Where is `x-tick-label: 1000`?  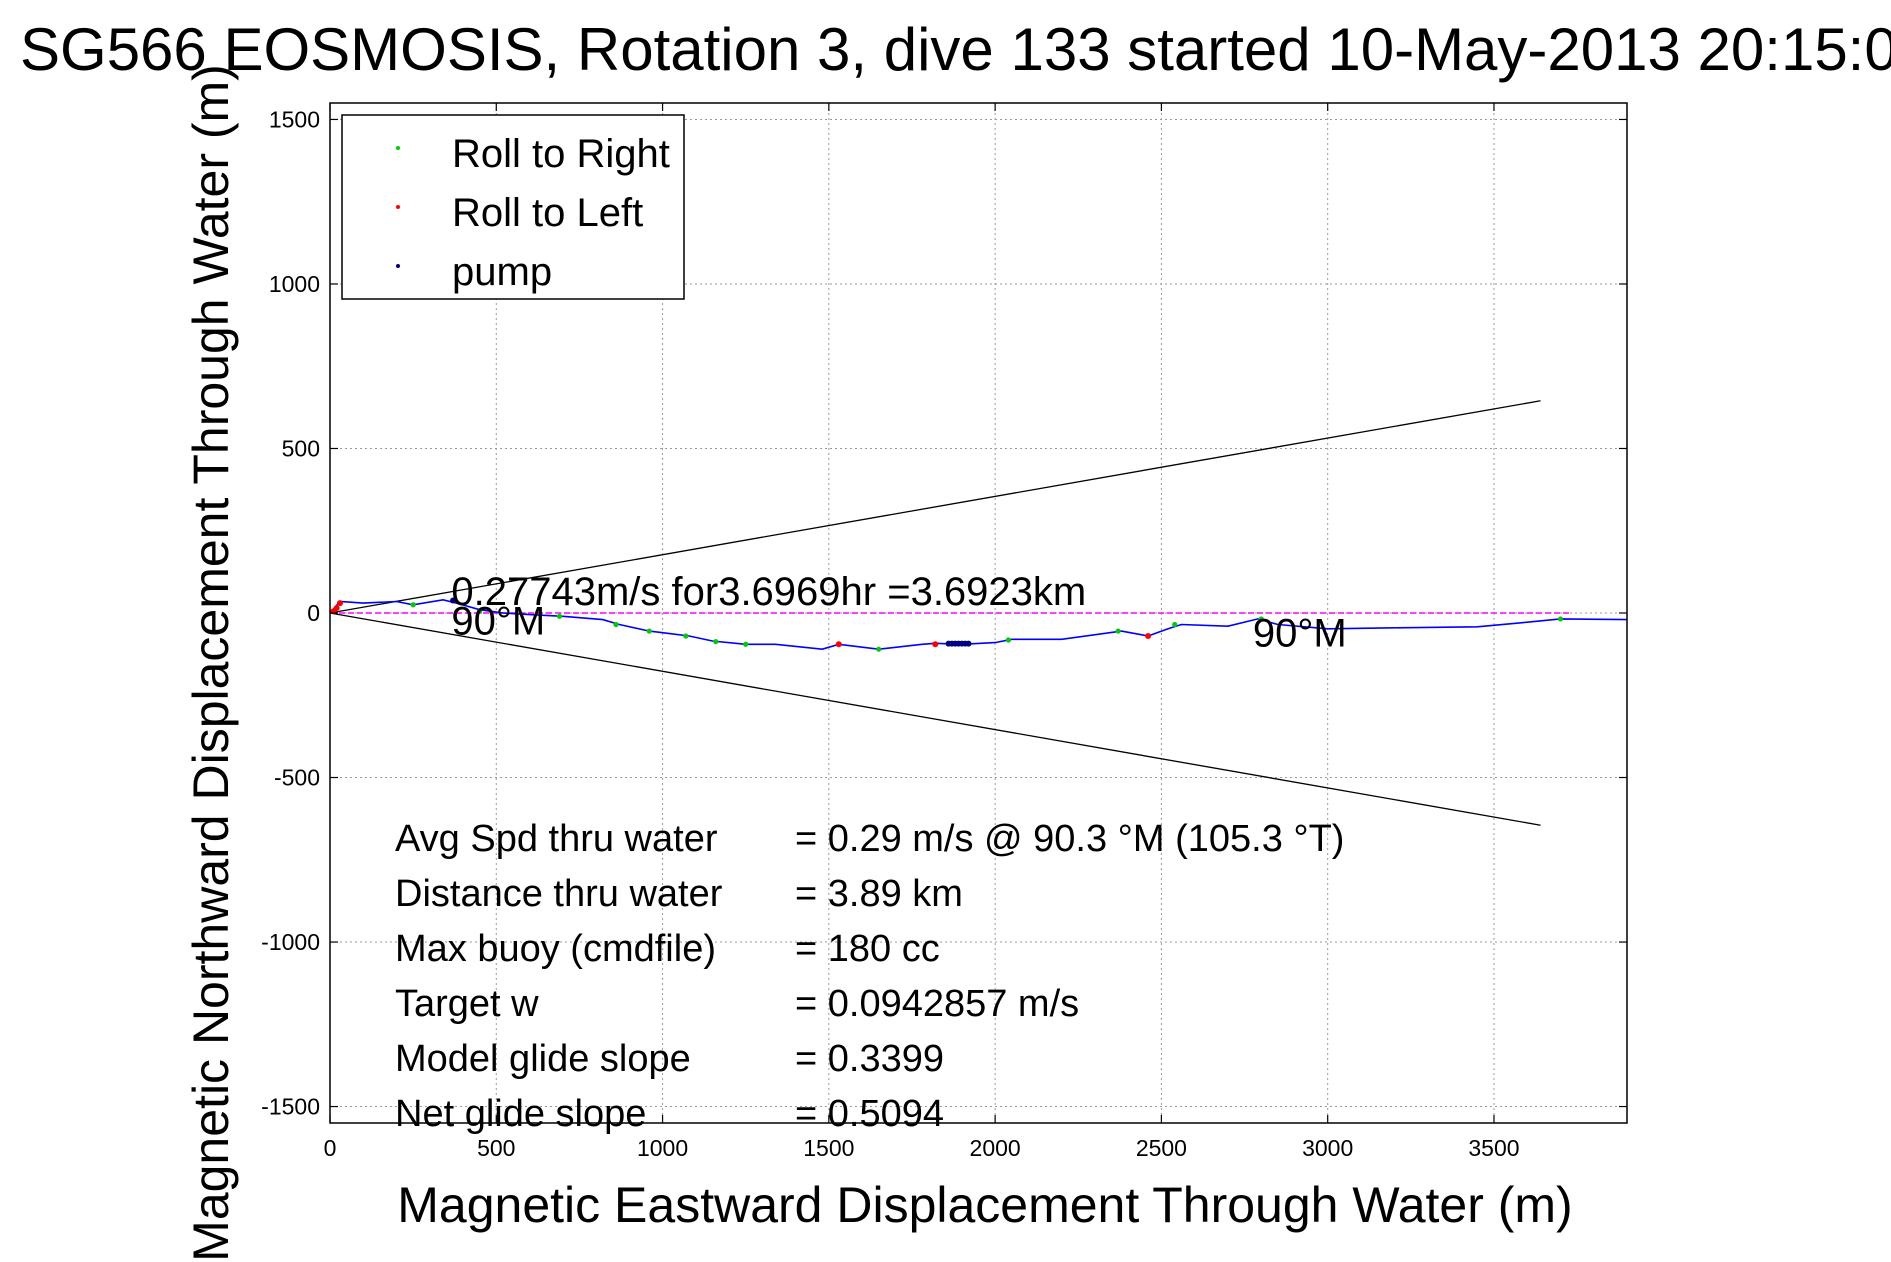
x-tick-label: 1000 is located at coordinates (662, 1148).